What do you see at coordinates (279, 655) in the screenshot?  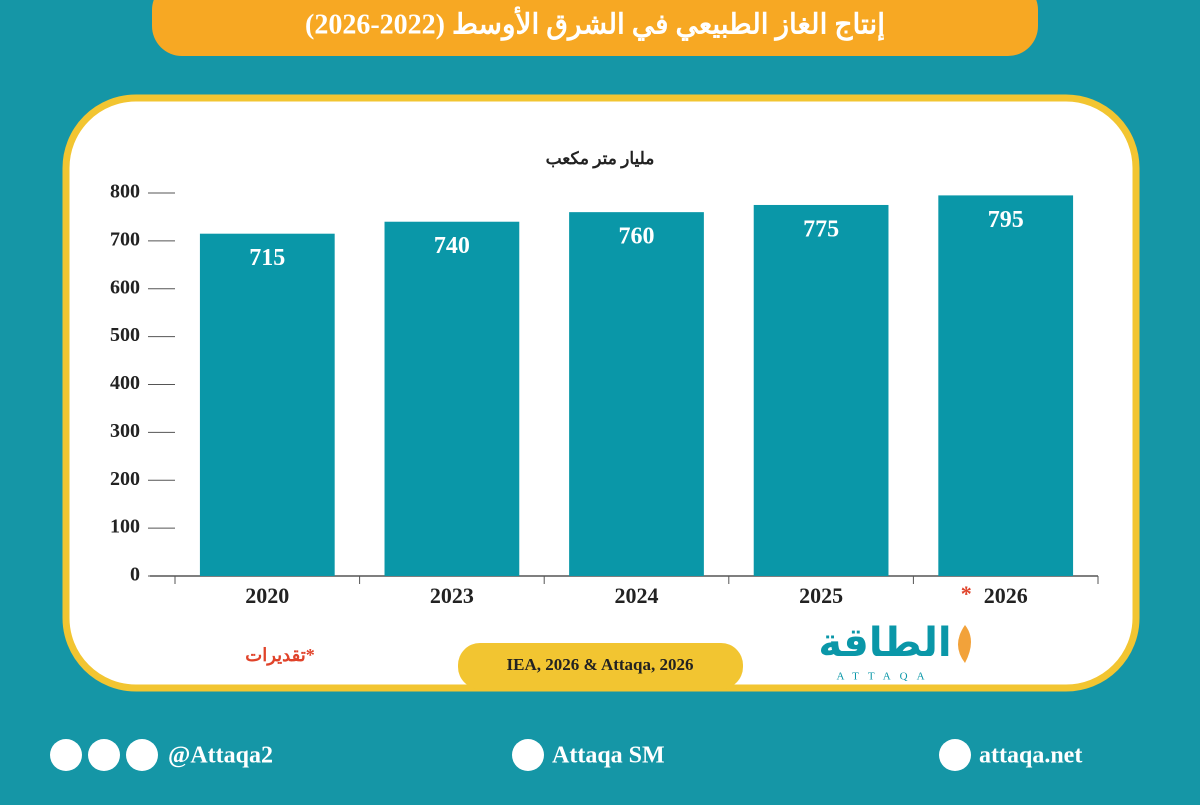 I see `estimate-note: *تقديرات` at bounding box center [279, 655].